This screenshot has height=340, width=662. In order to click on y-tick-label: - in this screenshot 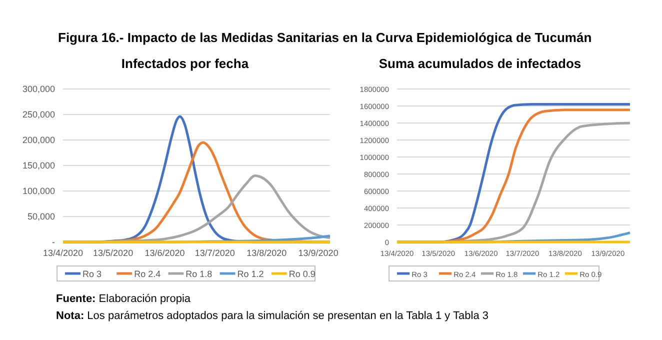, I will do `click(53, 242)`.